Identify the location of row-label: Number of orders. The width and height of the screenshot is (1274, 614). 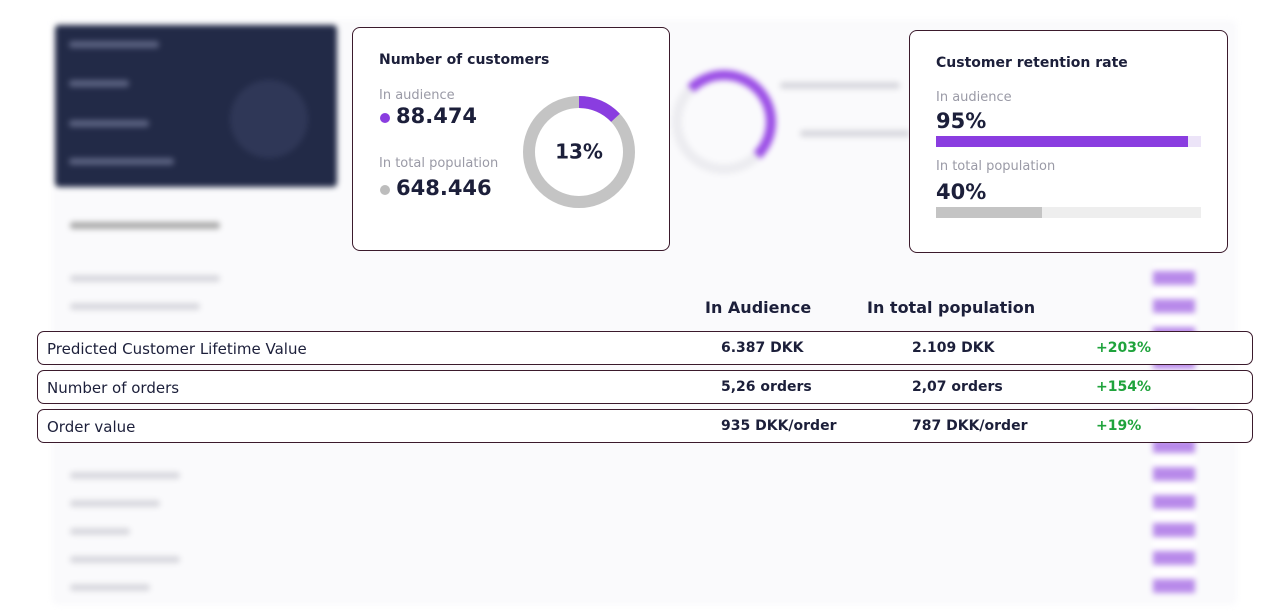
(113, 388).